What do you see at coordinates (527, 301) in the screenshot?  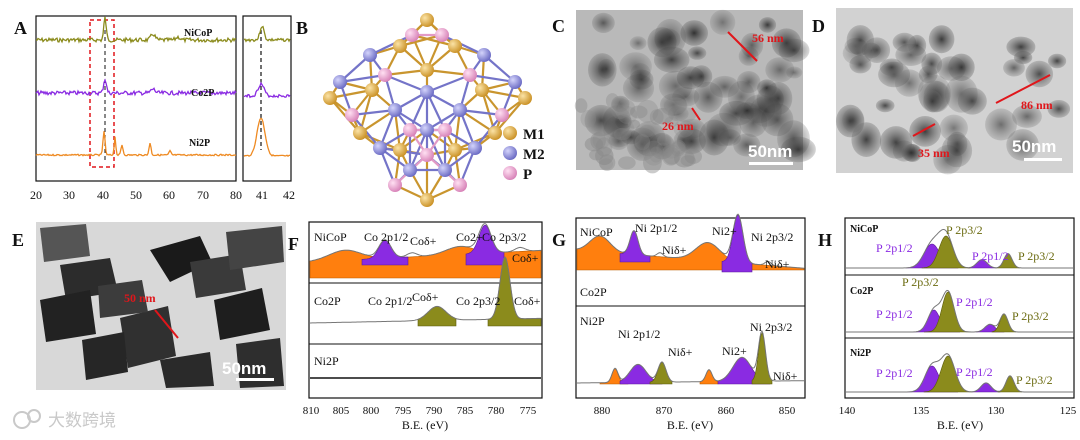 I see `xps-f-cod-mid2: Coδ+` at bounding box center [527, 301].